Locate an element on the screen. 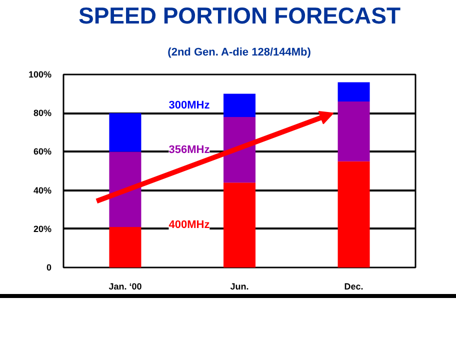 The image size is (456, 342). y-tick-label: 100% is located at coordinates (40, 75).